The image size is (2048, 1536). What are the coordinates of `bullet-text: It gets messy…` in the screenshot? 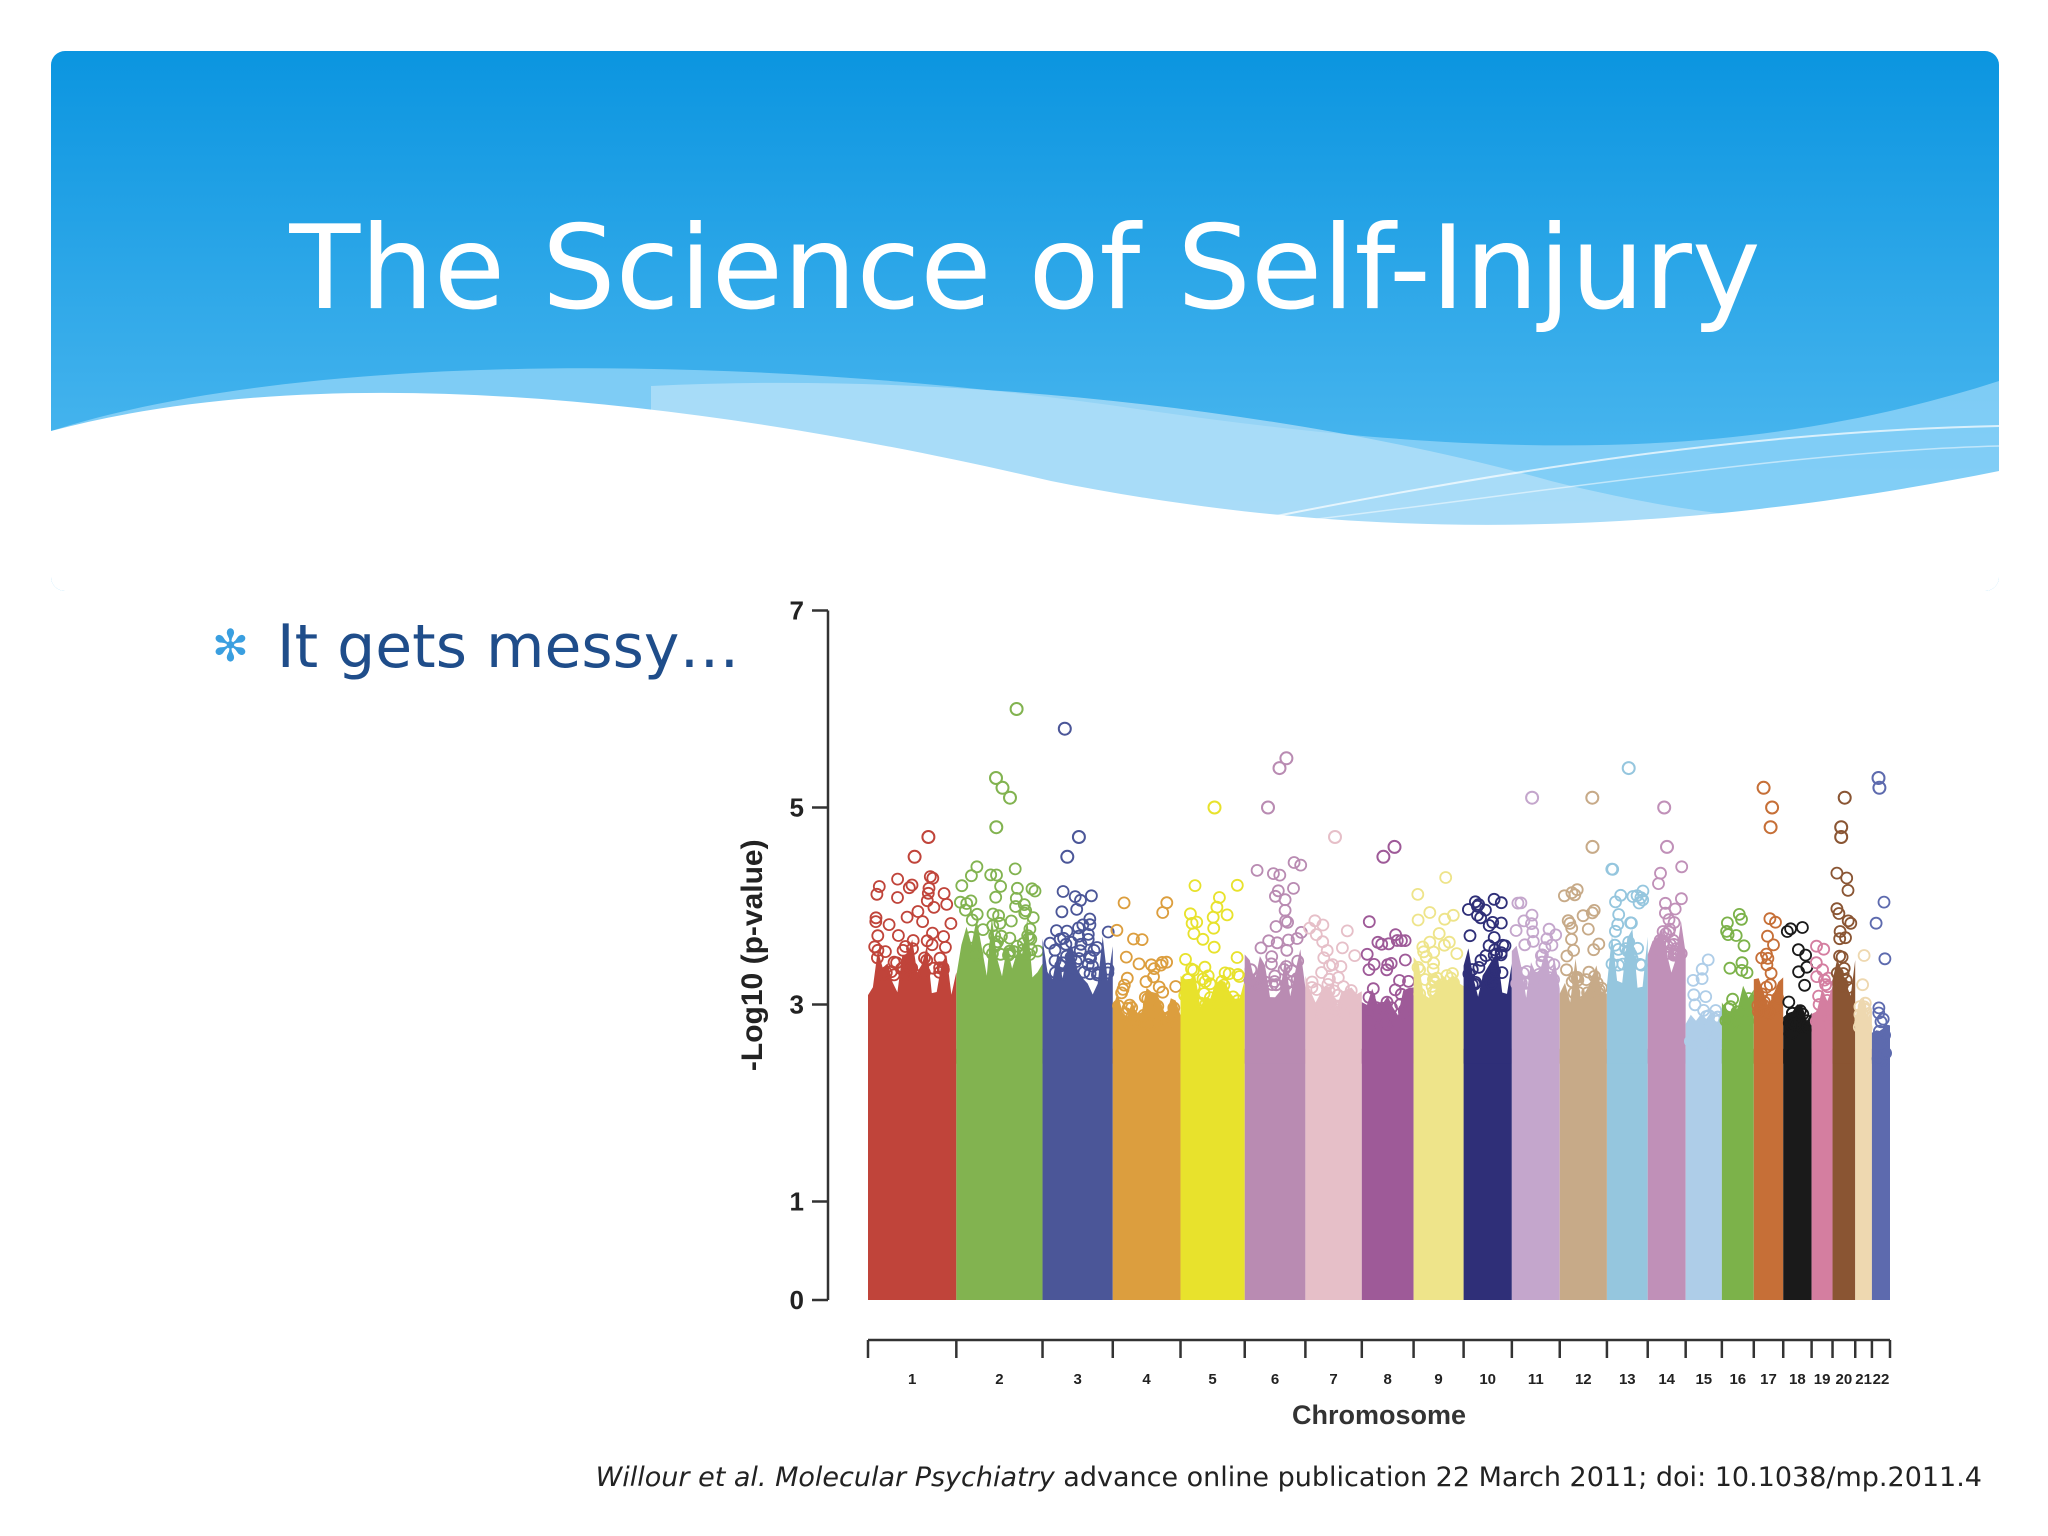 It's located at (508, 647).